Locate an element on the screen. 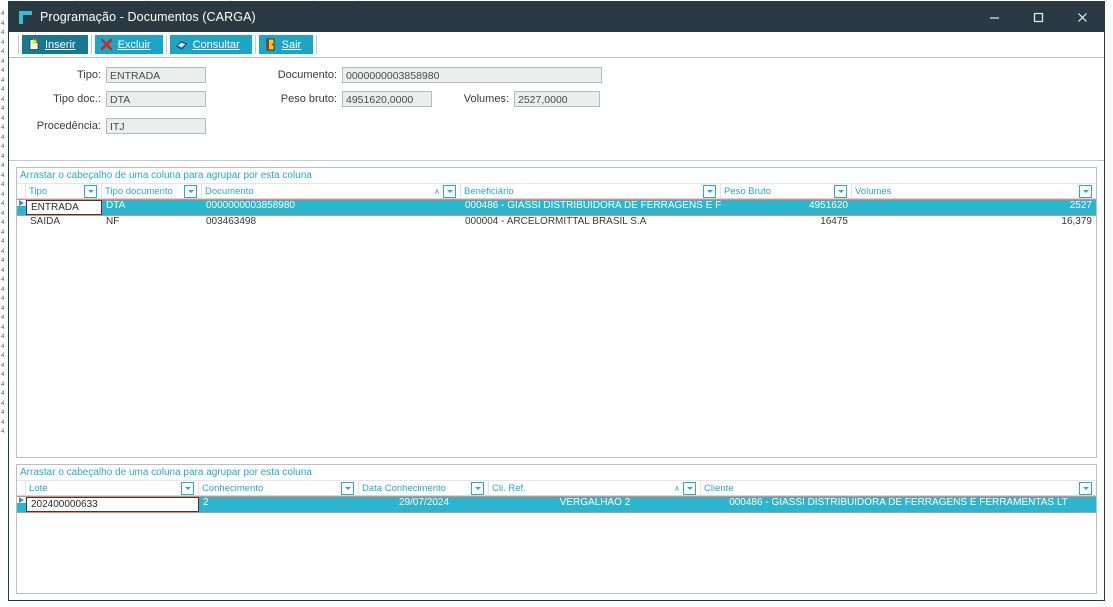  search-book-icon is located at coordinates (181, 44).